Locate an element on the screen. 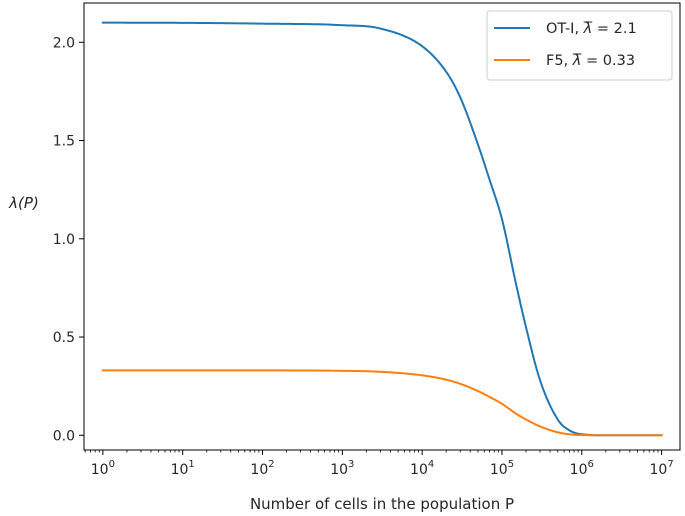 This screenshot has width=685, height=516. x-tick-label: 10⁷ is located at coordinates (662, 468).